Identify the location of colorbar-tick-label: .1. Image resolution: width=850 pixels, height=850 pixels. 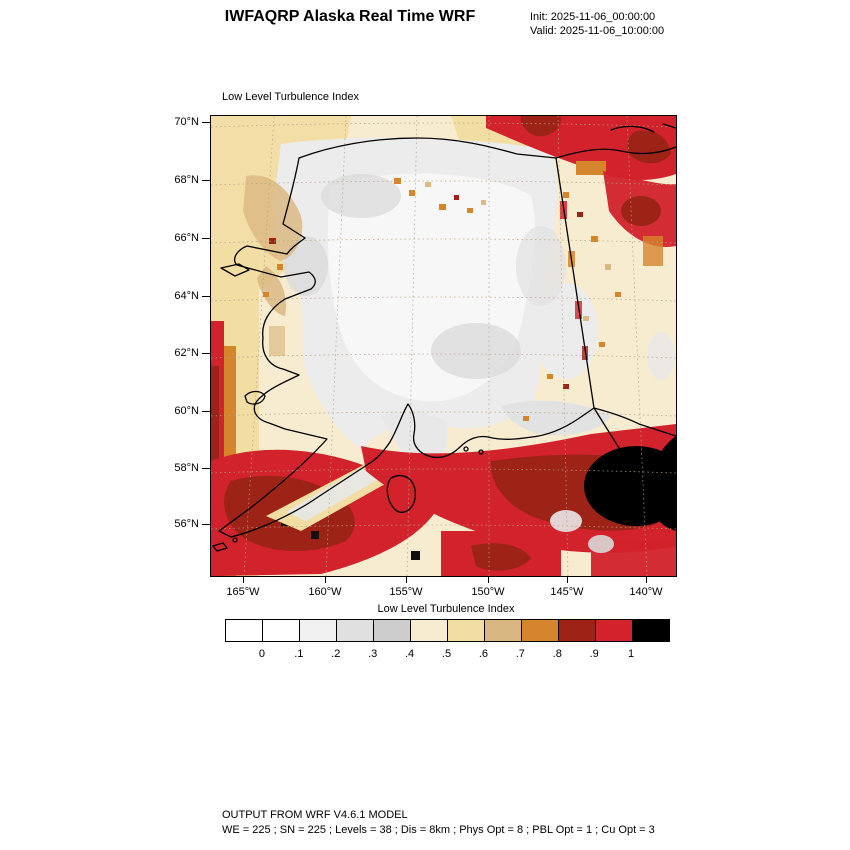
(299, 654).